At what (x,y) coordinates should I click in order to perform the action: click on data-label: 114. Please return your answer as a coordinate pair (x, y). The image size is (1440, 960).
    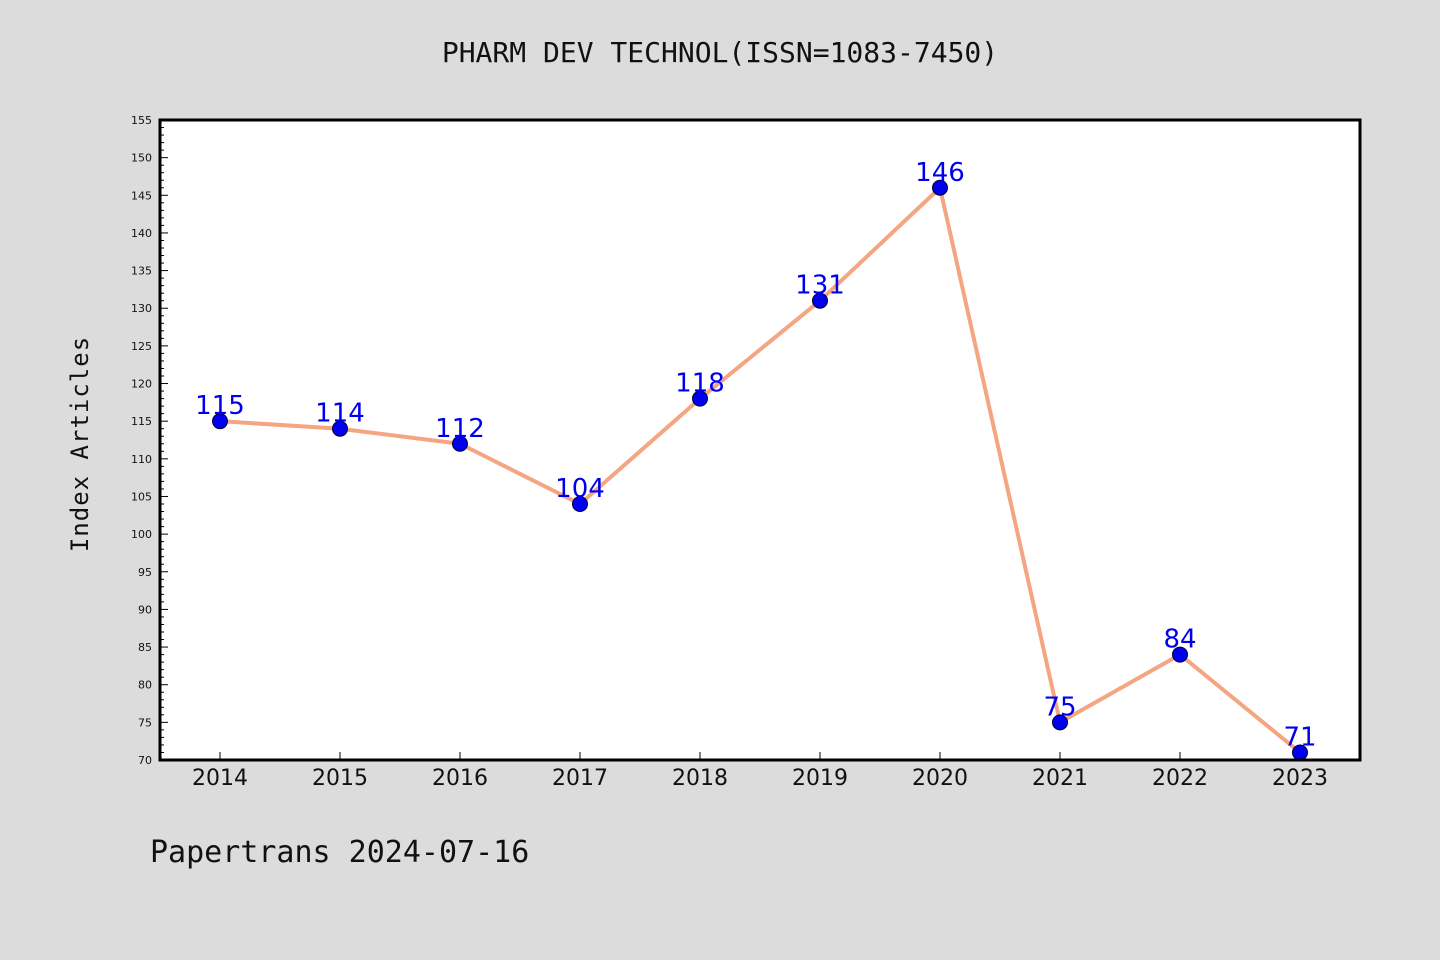
    Looking at the image, I should click on (340, 414).